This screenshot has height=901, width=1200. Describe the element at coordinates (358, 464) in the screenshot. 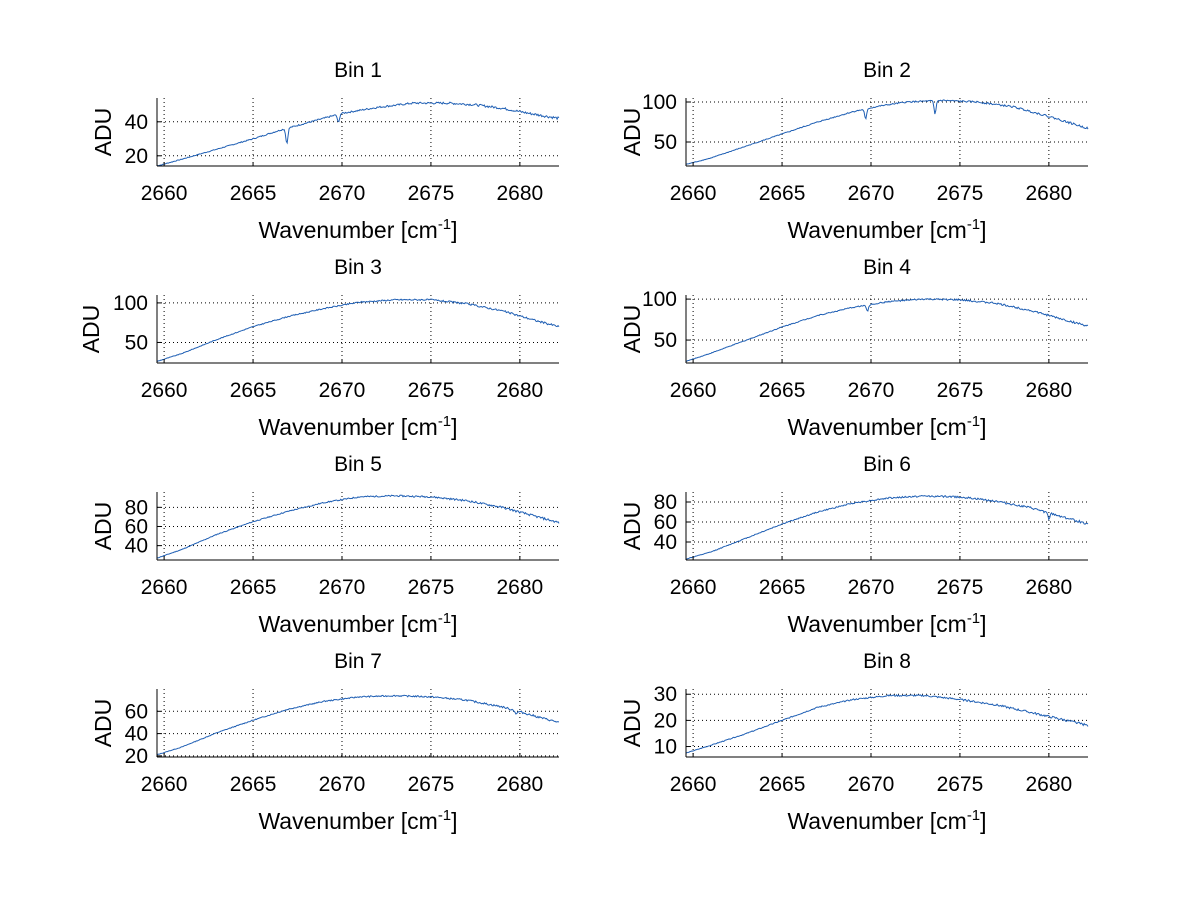

I see `chart-title: Bin 5` at that location.